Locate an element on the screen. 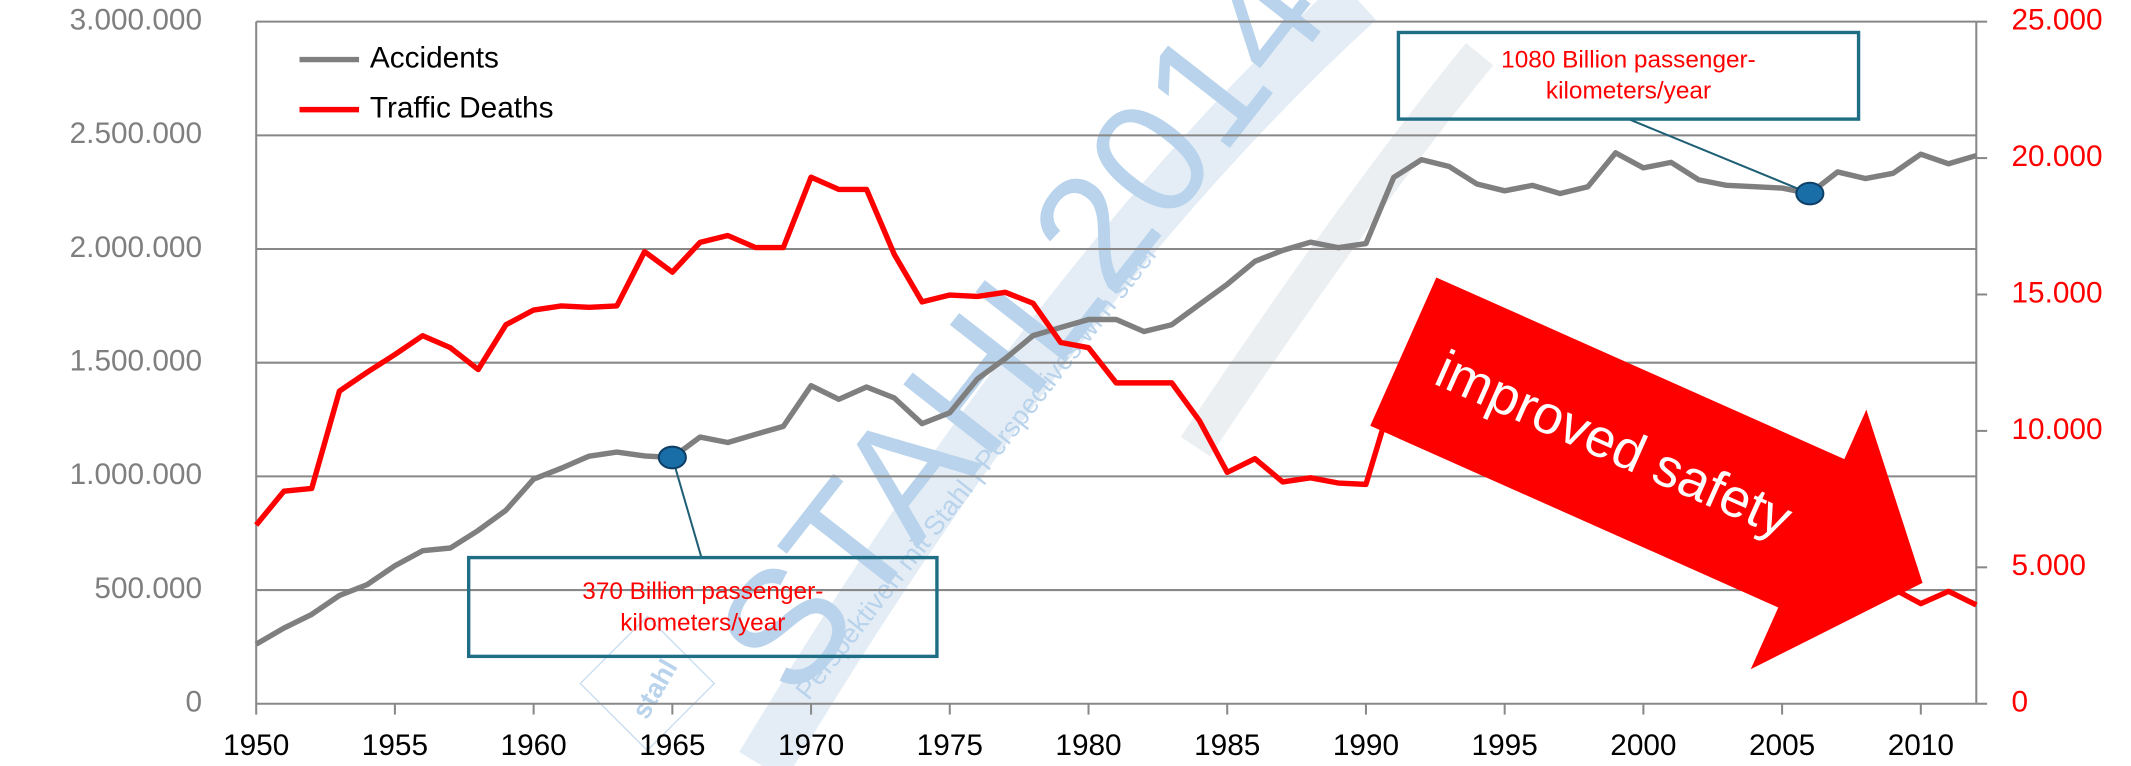 This screenshot has width=2131, height=766. y2-tick-label: 5.000 is located at coordinates (2048, 565).